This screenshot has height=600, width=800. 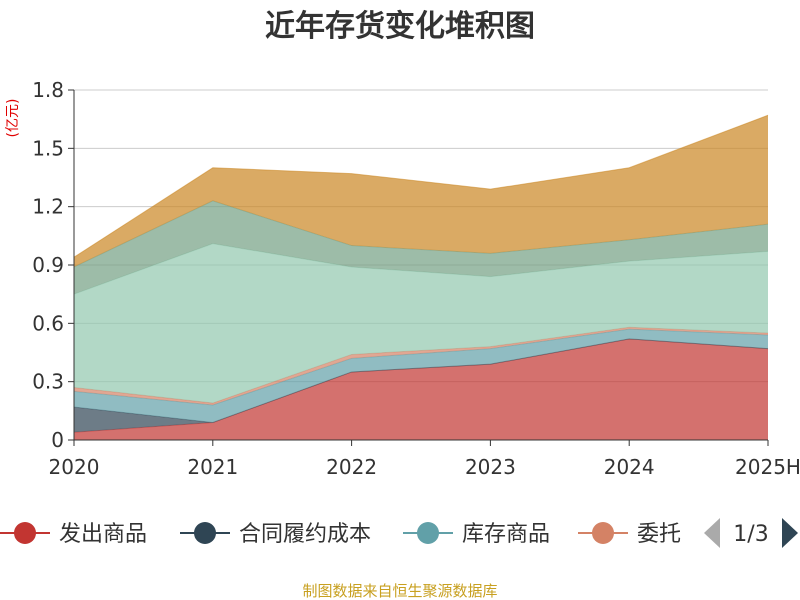 What do you see at coordinates (399, 533) in the screenshot?
I see `legend: 发出商品 合同履约成本 库存商品 委托 1/3` at bounding box center [399, 533].